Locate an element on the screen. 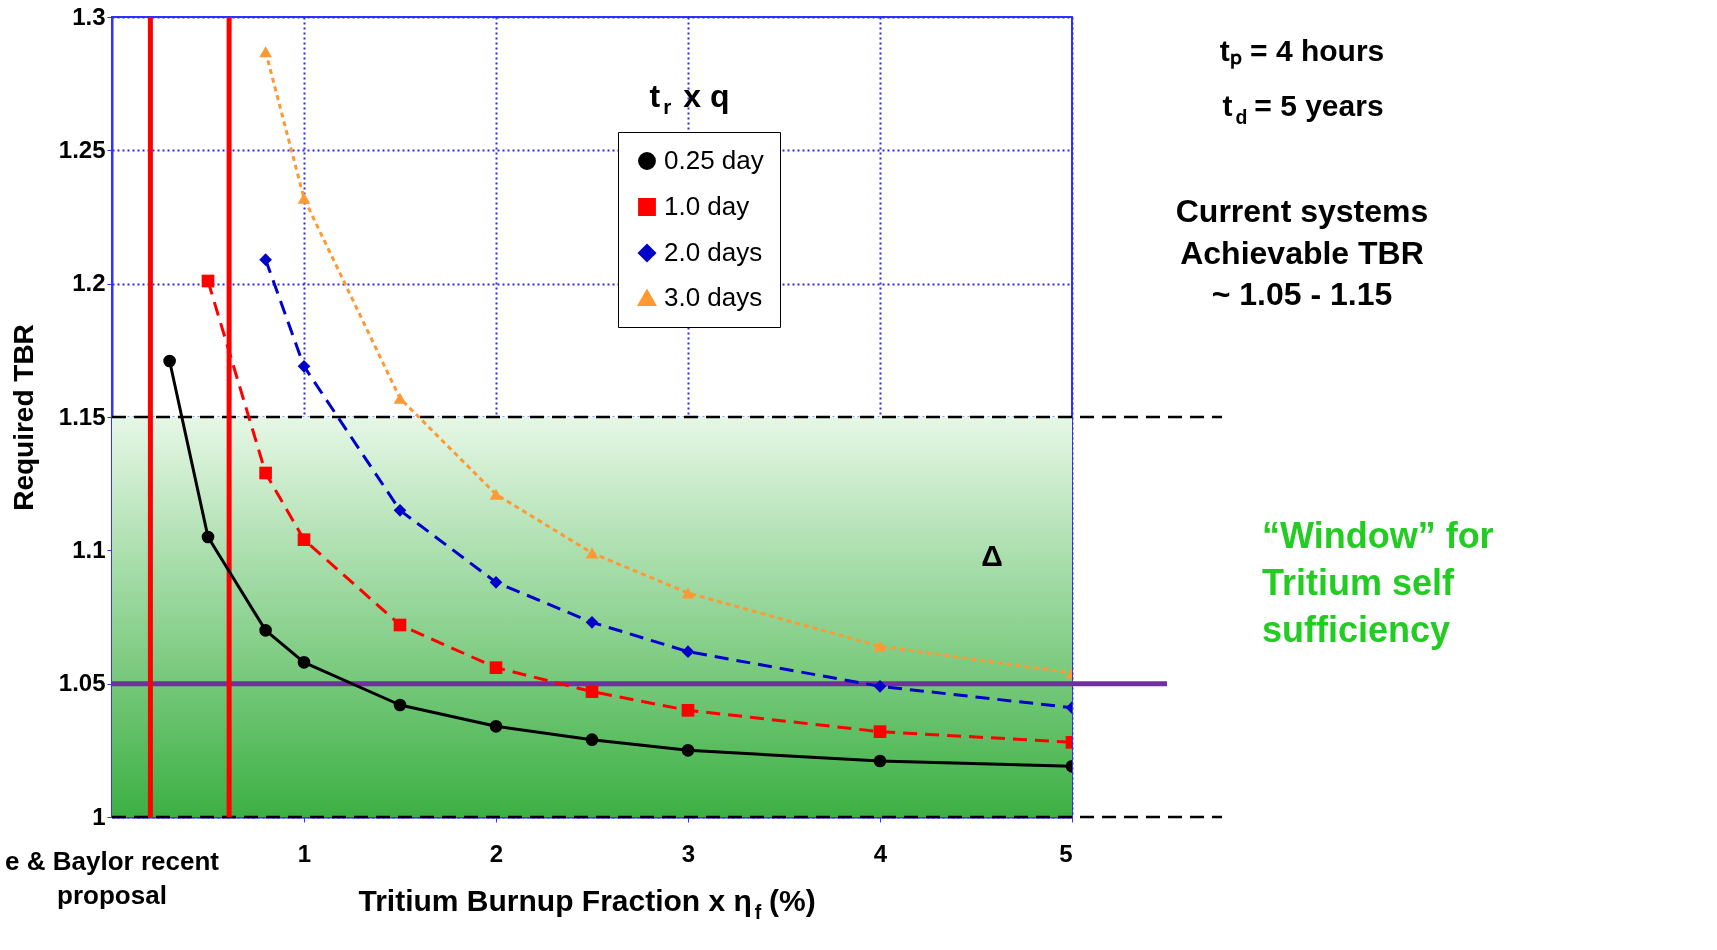  y-tick-label: 1.25 is located at coordinates (82, 149).